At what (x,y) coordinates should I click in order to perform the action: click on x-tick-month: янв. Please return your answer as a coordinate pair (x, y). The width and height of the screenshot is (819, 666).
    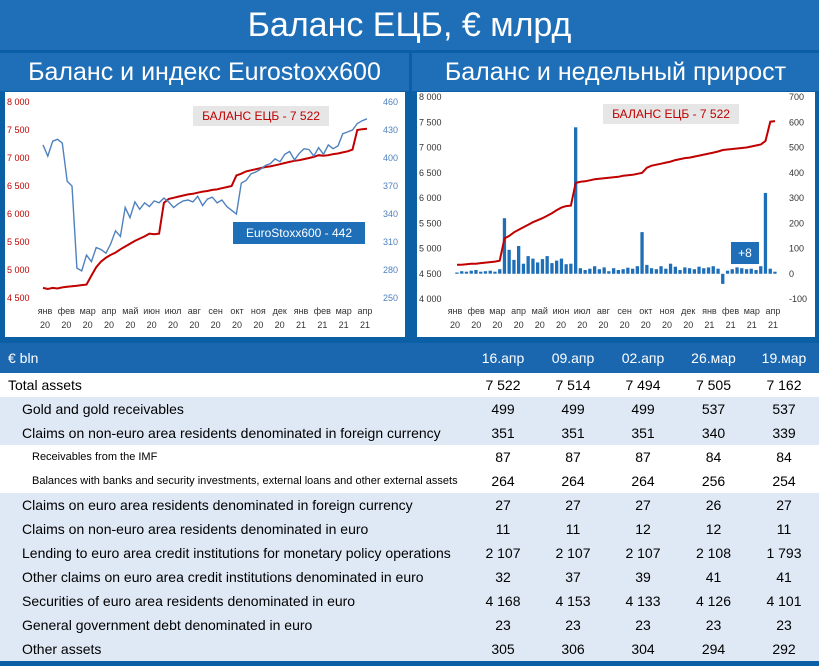
    Looking at the image, I should click on (455, 311).